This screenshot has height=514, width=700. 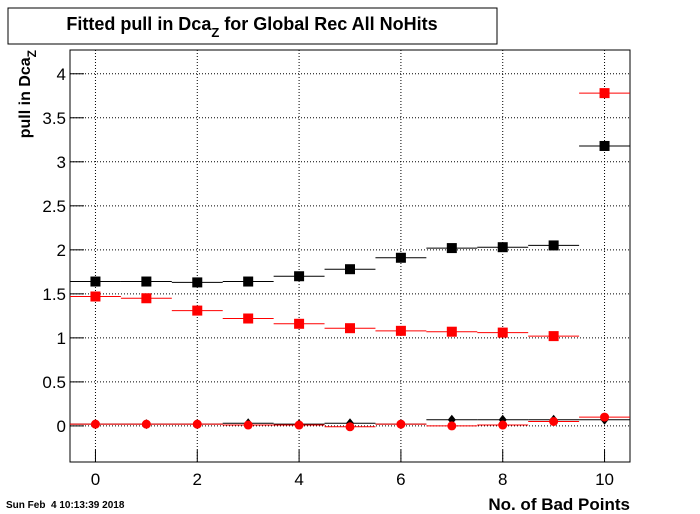 I want to click on x-tick-label: 10, so click(x=604, y=479).